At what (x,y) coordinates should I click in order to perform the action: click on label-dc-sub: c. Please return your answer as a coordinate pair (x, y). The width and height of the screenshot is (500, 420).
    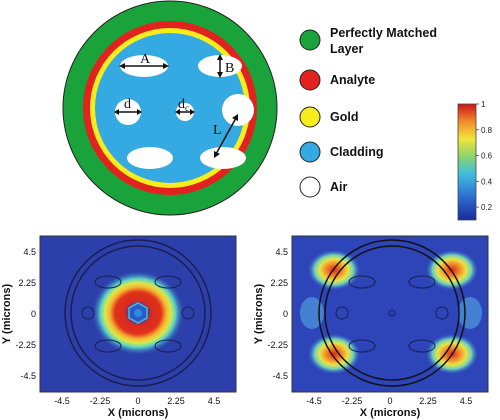
    Looking at the image, I should click on (187, 108).